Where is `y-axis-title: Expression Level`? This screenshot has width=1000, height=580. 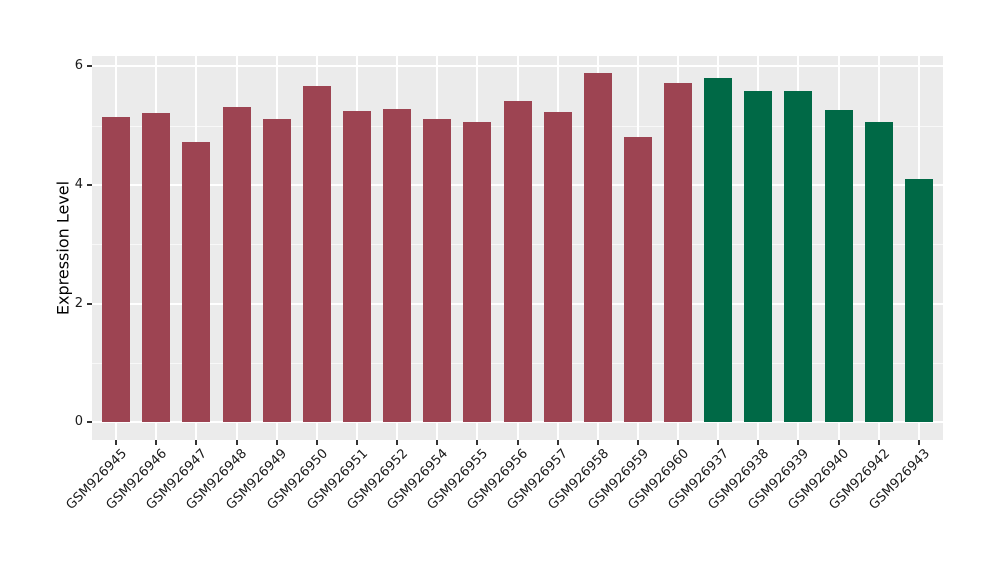 y-axis-title: Expression Level is located at coordinates (63, 248).